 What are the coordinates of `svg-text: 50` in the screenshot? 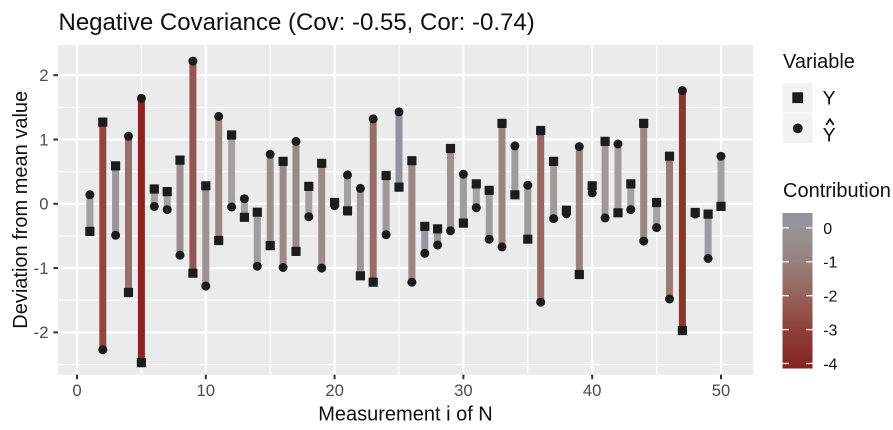 It's located at (721, 390).